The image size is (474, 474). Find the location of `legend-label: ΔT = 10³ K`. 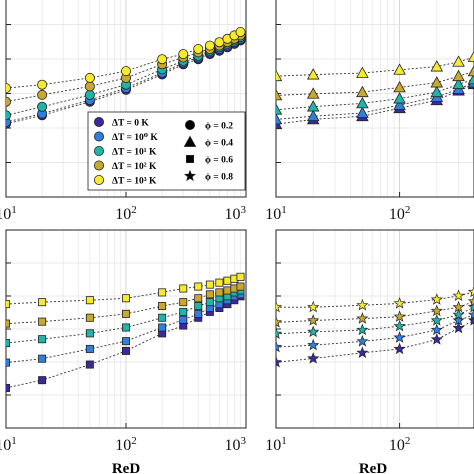

legend-label: ΔT = 10³ K is located at coordinates (134, 182).